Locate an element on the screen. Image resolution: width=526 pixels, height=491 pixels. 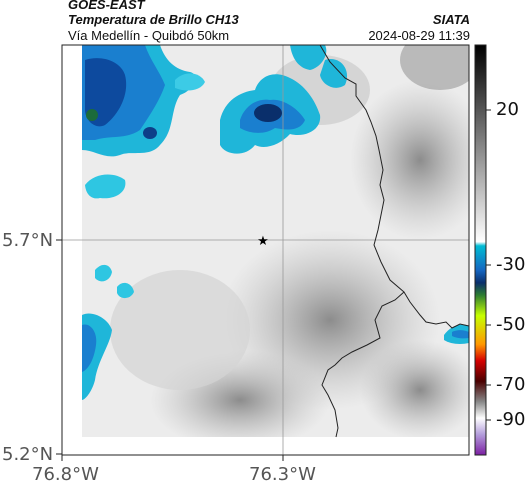
y-tick-5.7N: 5.7°N is located at coordinates (28, 240).